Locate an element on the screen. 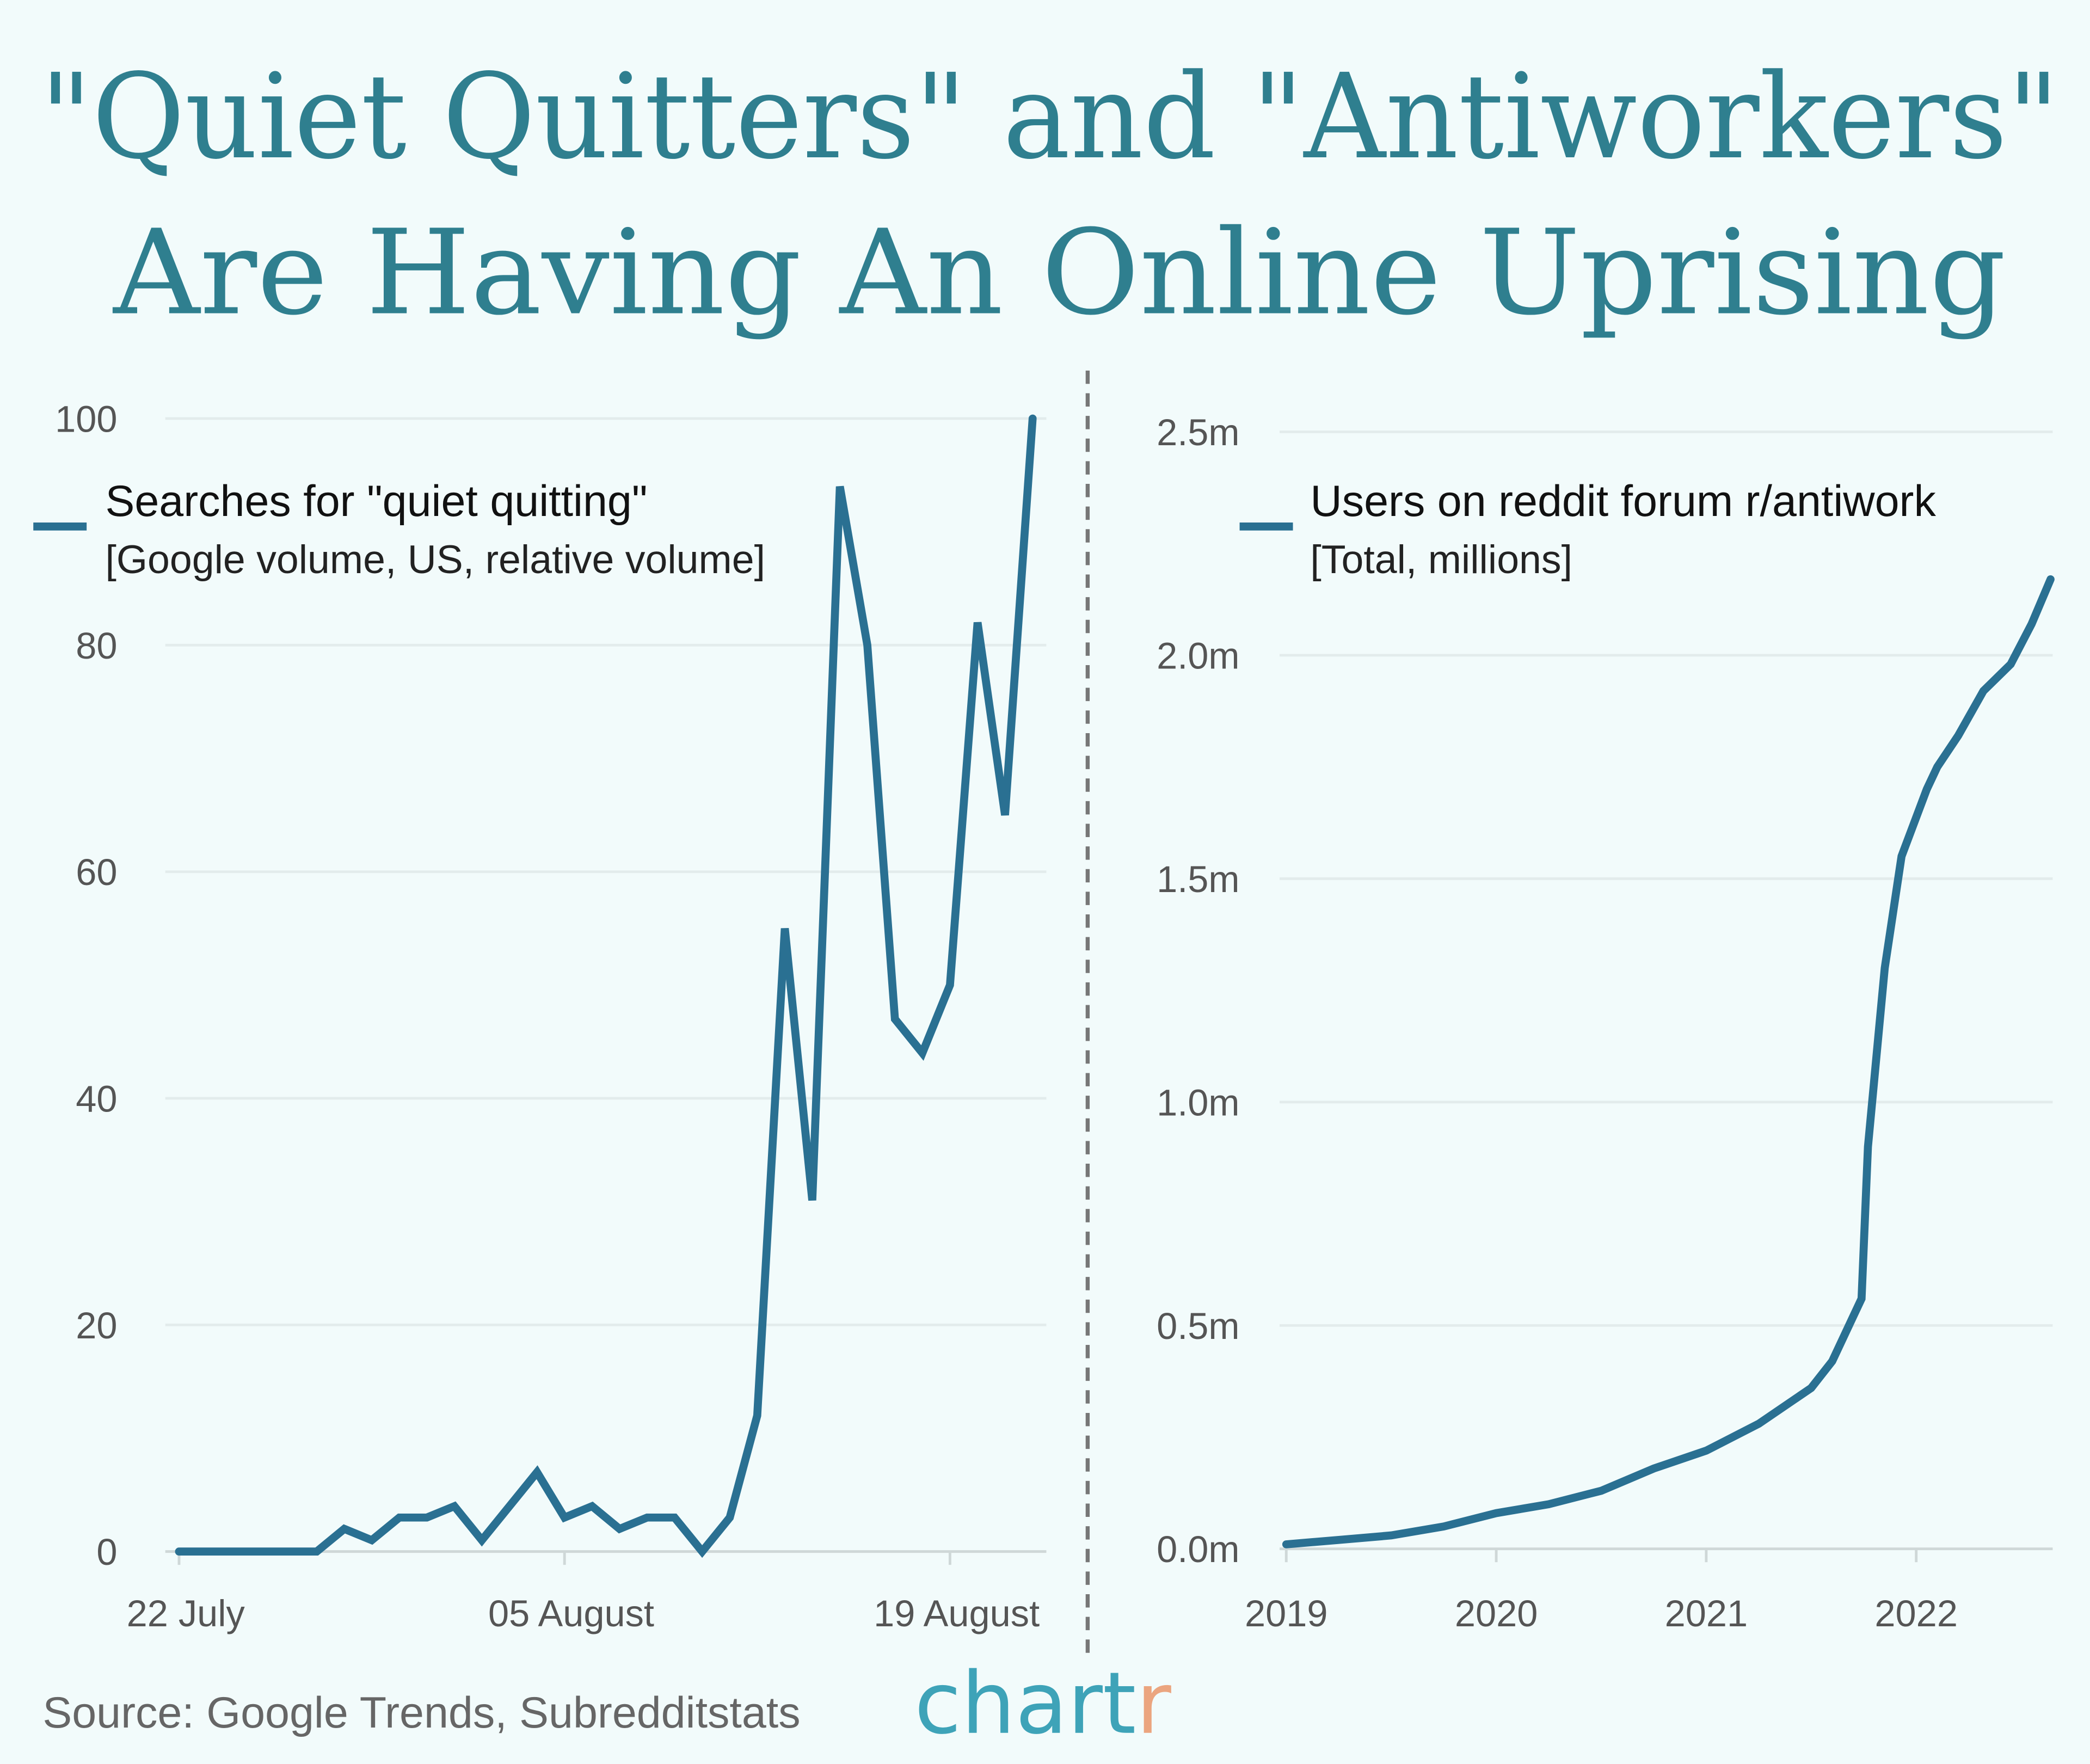  x-tick-label: 22 July is located at coordinates (186, 1613).